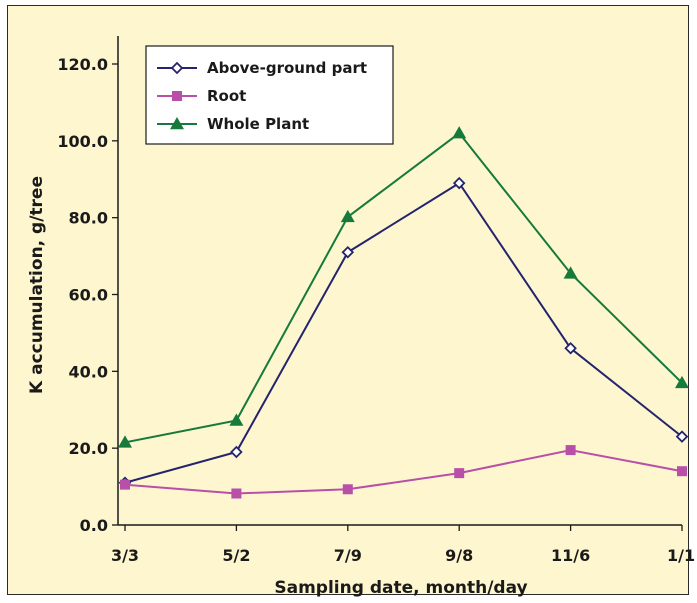  What do you see at coordinates (88, 218) in the screenshot?
I see `y-tick-label: 80.0` at bounding box center [88, 218].